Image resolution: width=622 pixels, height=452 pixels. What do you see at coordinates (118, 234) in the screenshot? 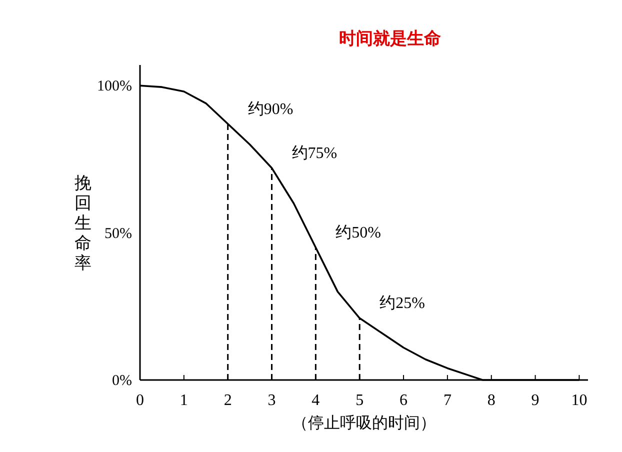
I see `y-tick-label: 50%` at bounding box center [118, 234].